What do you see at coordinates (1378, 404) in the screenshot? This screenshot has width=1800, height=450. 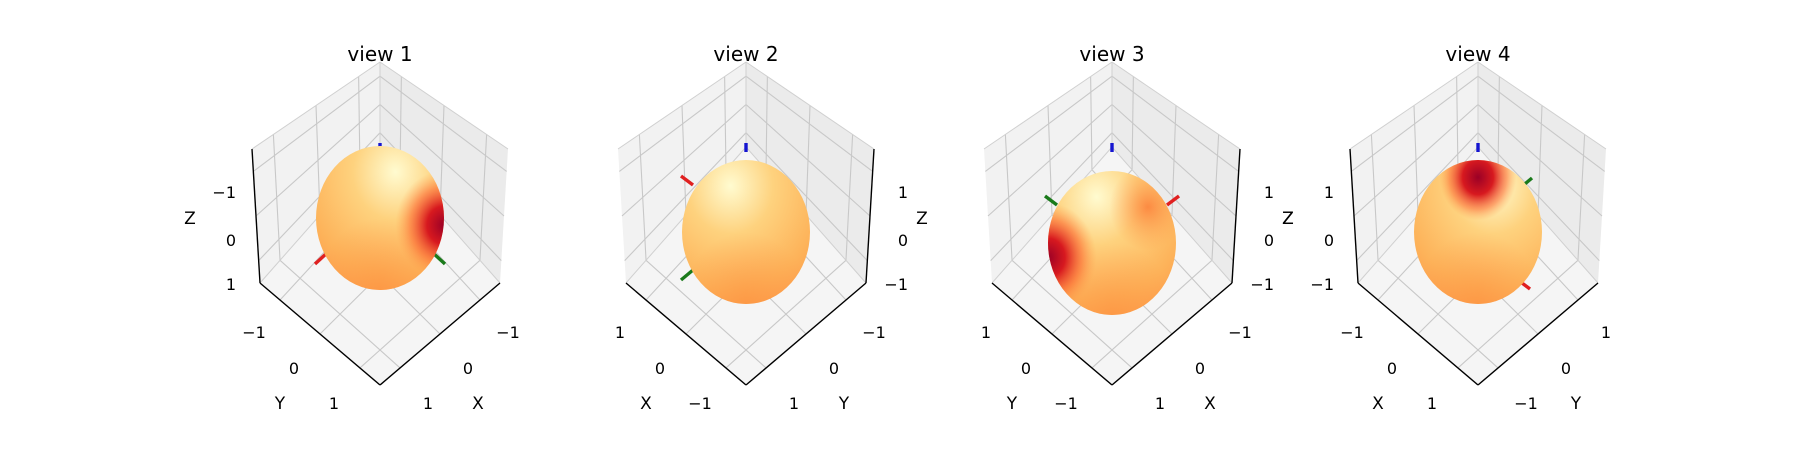 I see `bottom-left-axis-label: X` at bounding box center [1378, 404].